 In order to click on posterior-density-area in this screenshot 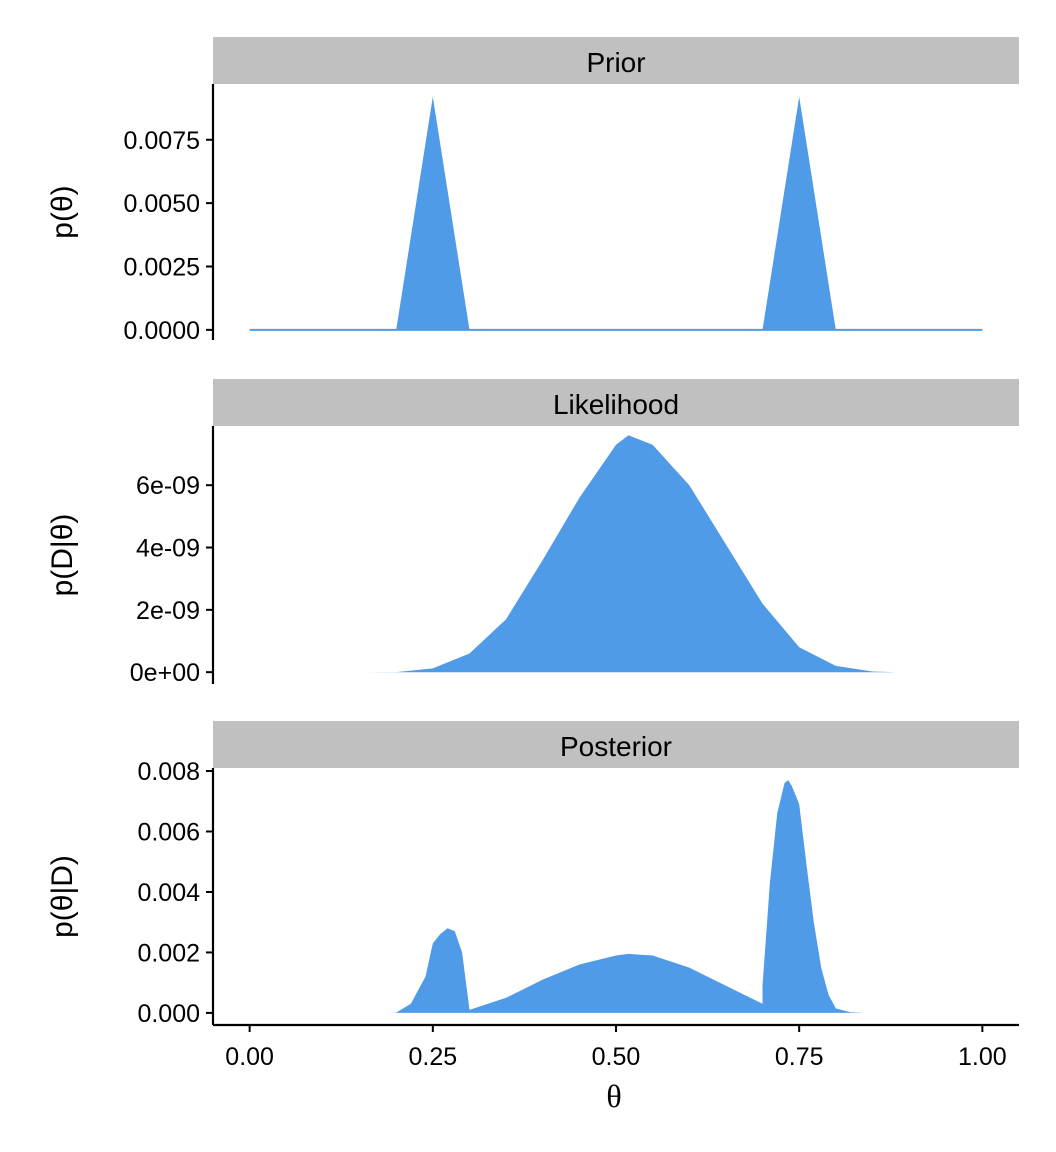, I will do `click(627, 896)`.